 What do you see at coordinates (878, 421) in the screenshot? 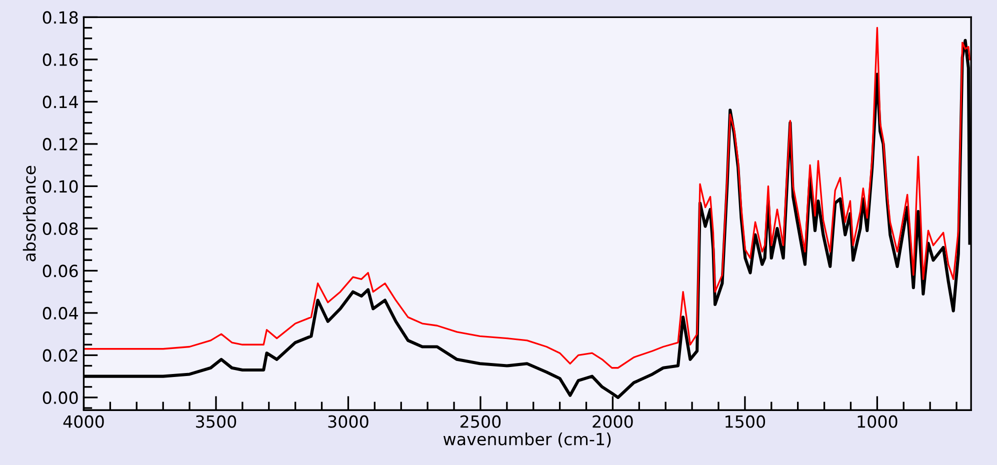
I see `x-tick-label: 1000` at bounding box center [878, 421].